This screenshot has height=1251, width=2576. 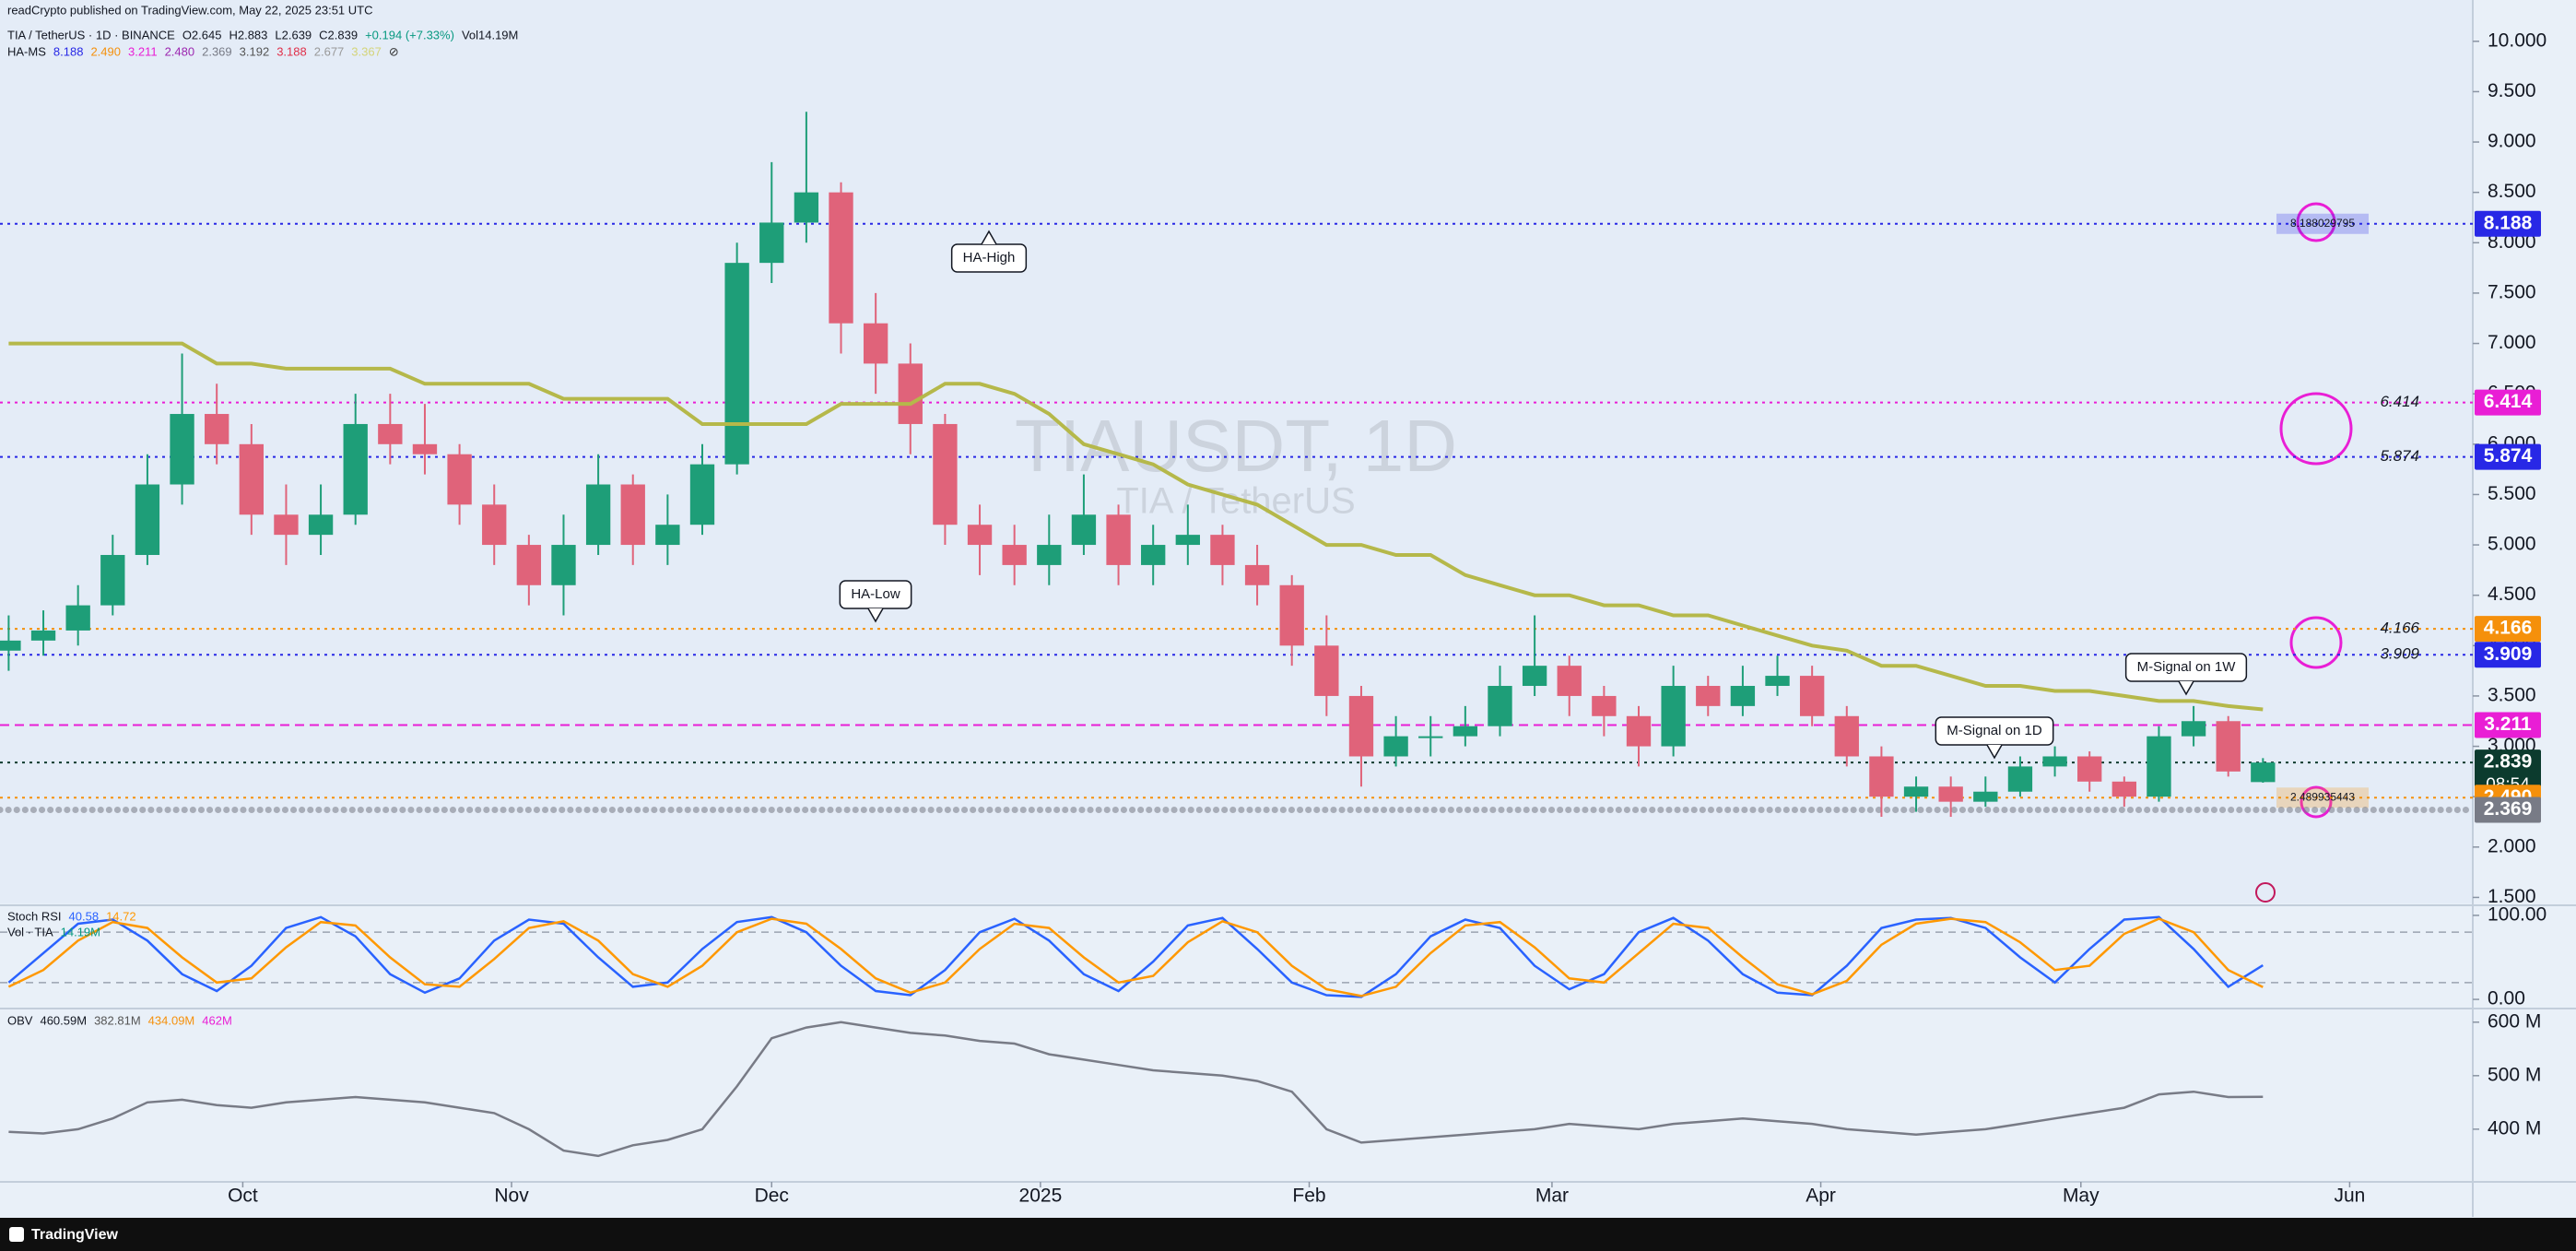 What do you see at coordinates (121, 916) in the screenshot?
I see `pane-reading: 14.72` at bounding box center [121, 916].